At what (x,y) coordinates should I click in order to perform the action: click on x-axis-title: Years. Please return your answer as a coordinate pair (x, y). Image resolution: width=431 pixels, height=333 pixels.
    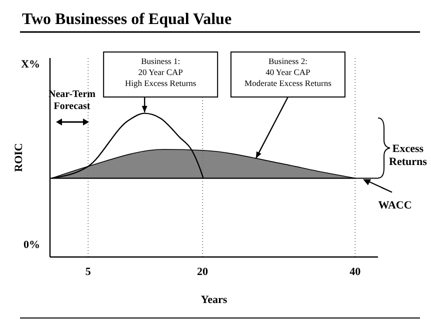
    Looking at the image, I should click on (214, 300).